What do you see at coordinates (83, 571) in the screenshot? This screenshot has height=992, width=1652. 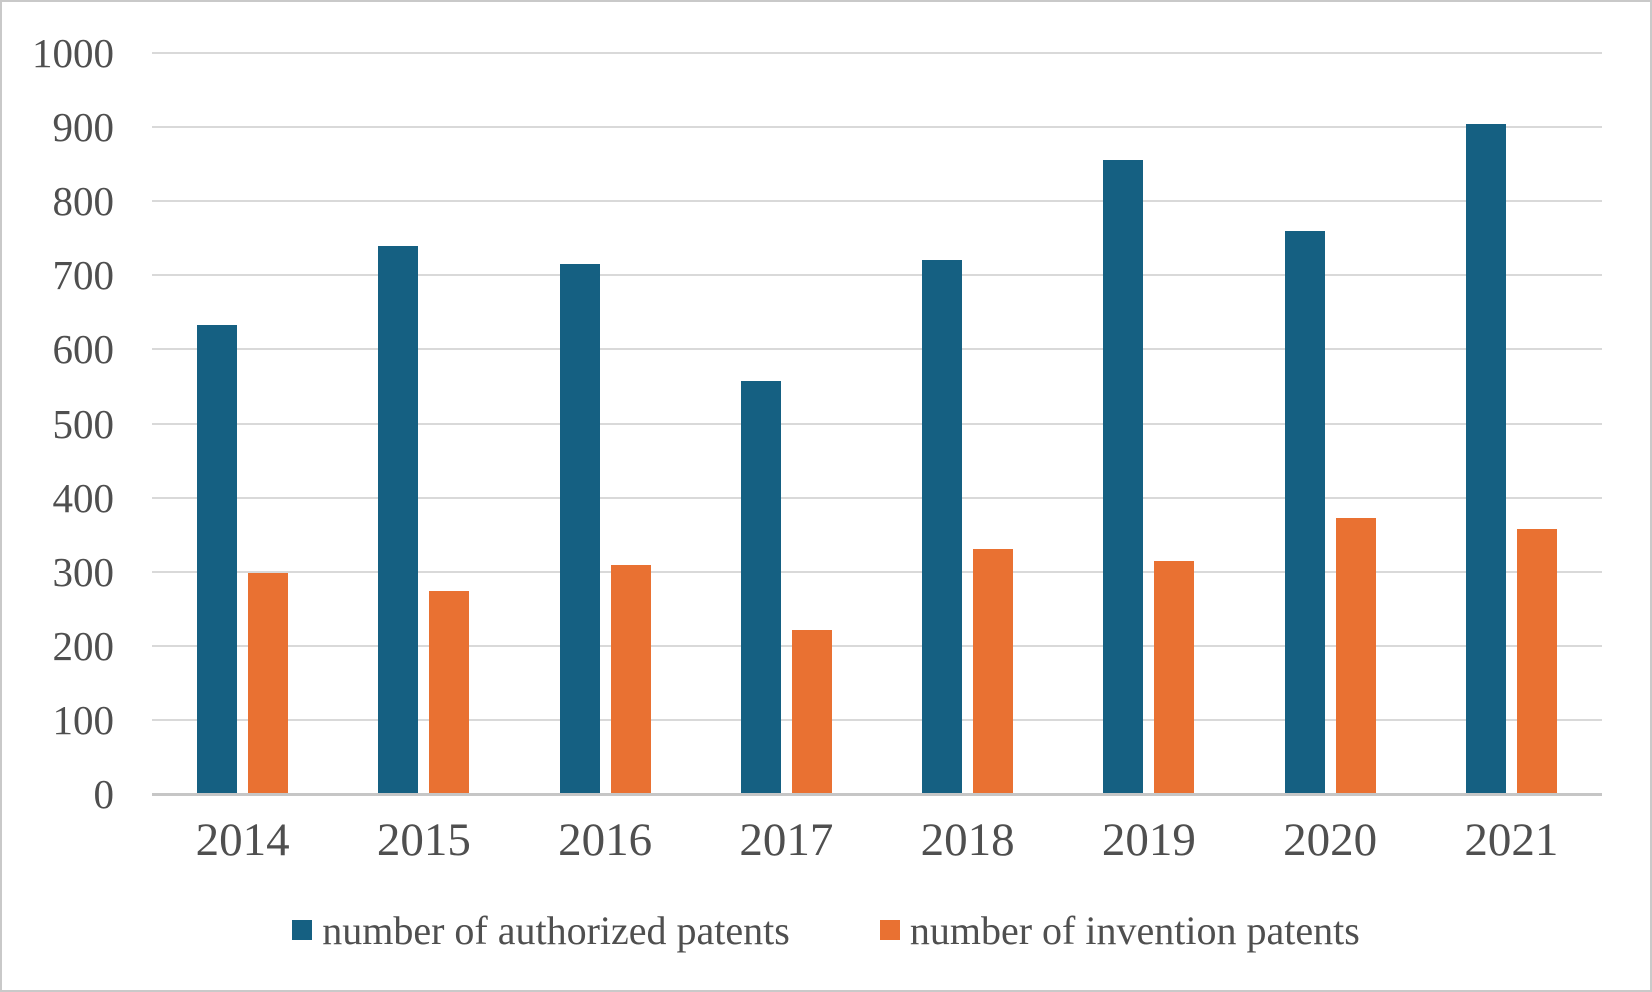 I see `y-tick-label: 300` at bounding box center [83, 571].